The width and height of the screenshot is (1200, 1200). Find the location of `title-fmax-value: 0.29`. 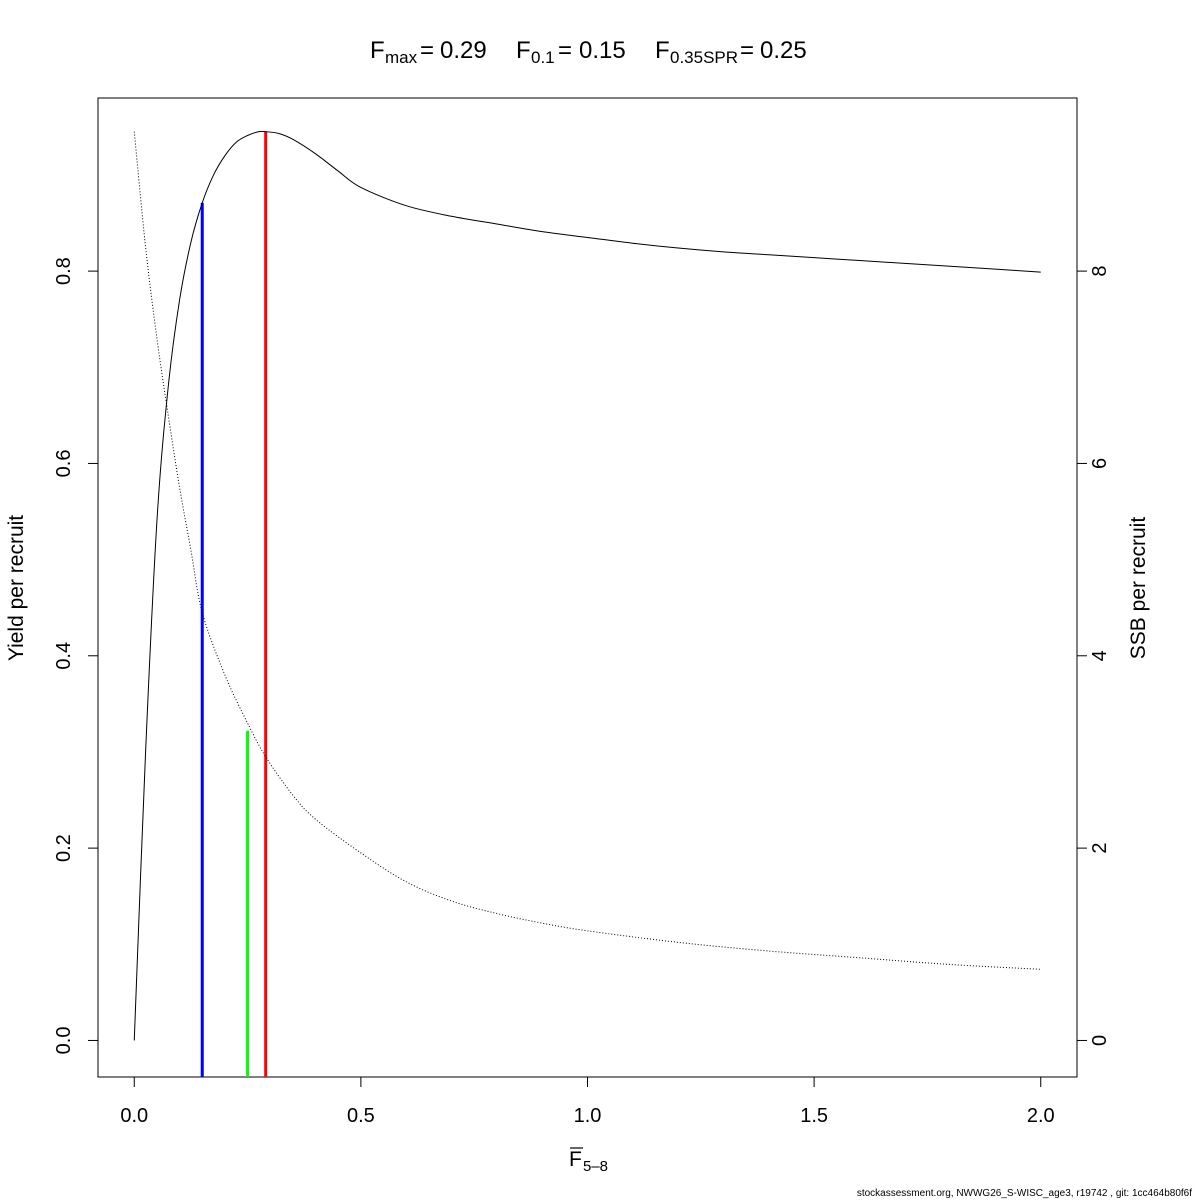

title-fmax-value: 0.29 is located at coordinates (463, 50).